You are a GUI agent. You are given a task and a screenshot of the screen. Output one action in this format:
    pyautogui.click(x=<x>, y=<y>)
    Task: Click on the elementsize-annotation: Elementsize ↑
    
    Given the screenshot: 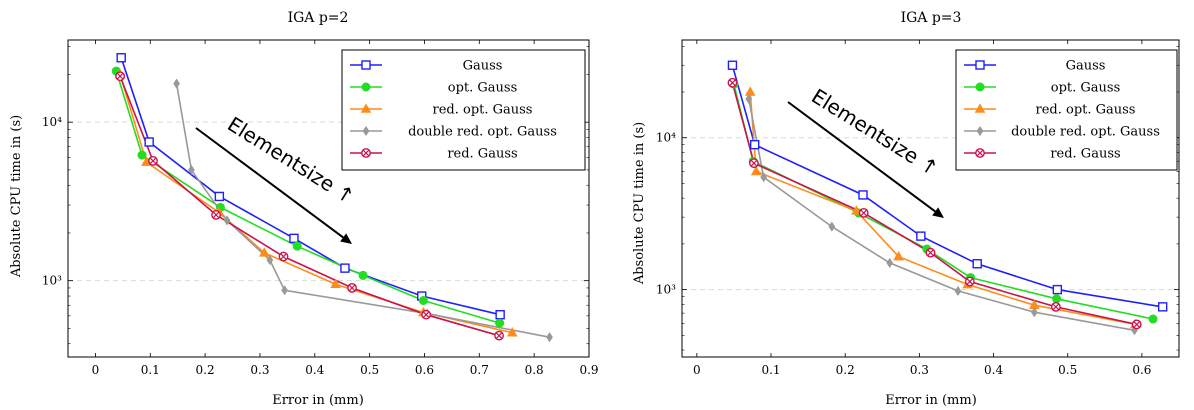 What is the action you would take?
    pyautogui.click(x=290, y=160)
    